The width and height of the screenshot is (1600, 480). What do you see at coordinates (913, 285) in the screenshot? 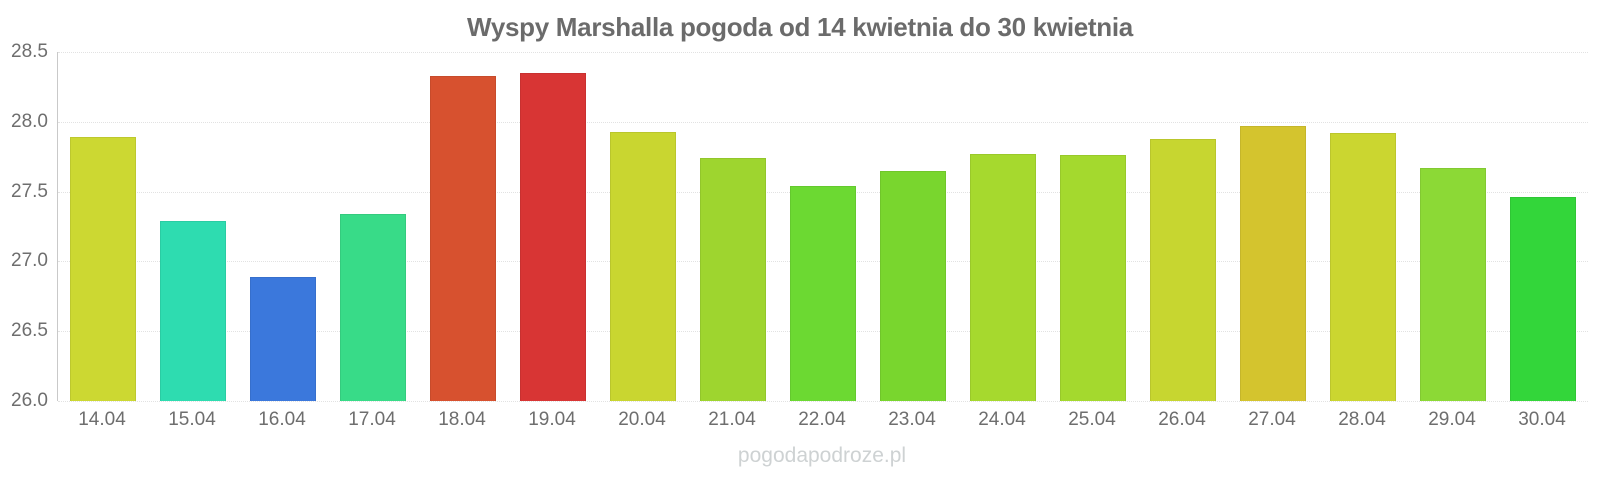
I see `bar-23.04` at bounding box center [913, 285].